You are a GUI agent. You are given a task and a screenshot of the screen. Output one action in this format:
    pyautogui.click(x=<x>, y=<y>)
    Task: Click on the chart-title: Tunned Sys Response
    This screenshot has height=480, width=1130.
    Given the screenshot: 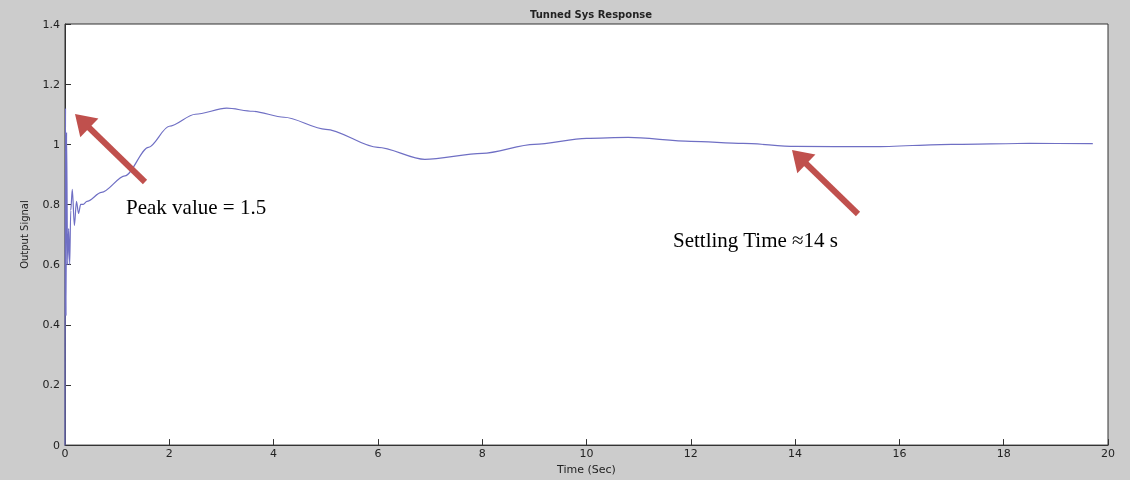 What is the action you would take?
    pyautogui.click(x=591, y=14)
    